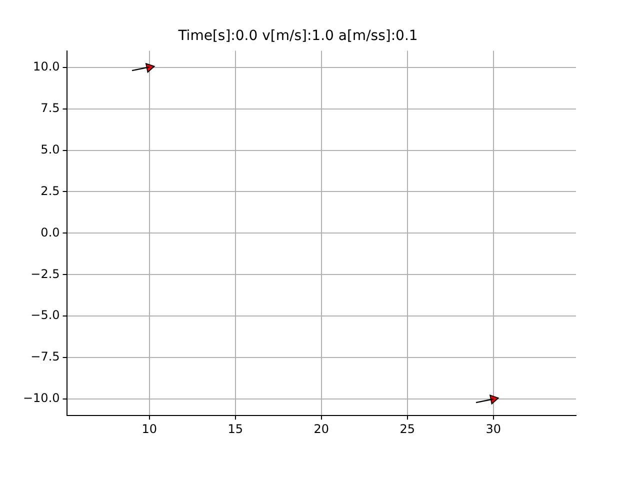 Image resolution: width=640 pixels, height=480 pixels. I want to click on y-tick-label: −7.5, so click(45, 357).